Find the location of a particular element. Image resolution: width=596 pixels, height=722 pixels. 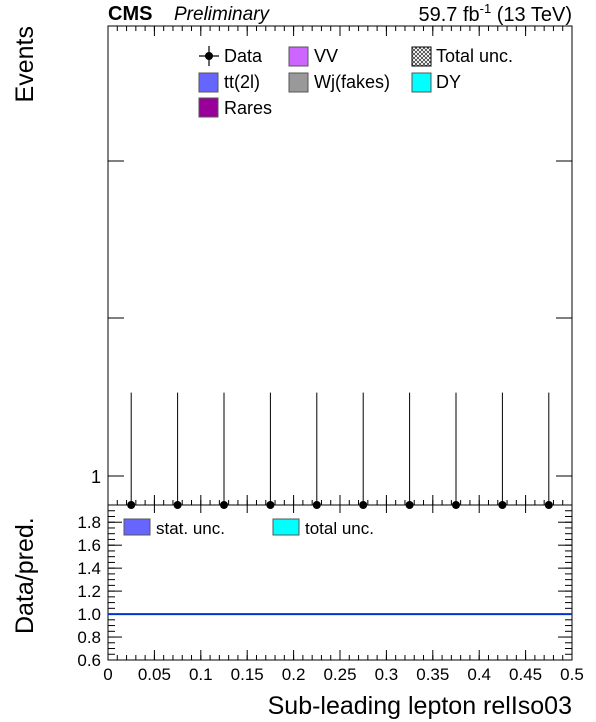

main-legend: Data VV Total unc. tt(2l) is located at coordinates (355, 82).